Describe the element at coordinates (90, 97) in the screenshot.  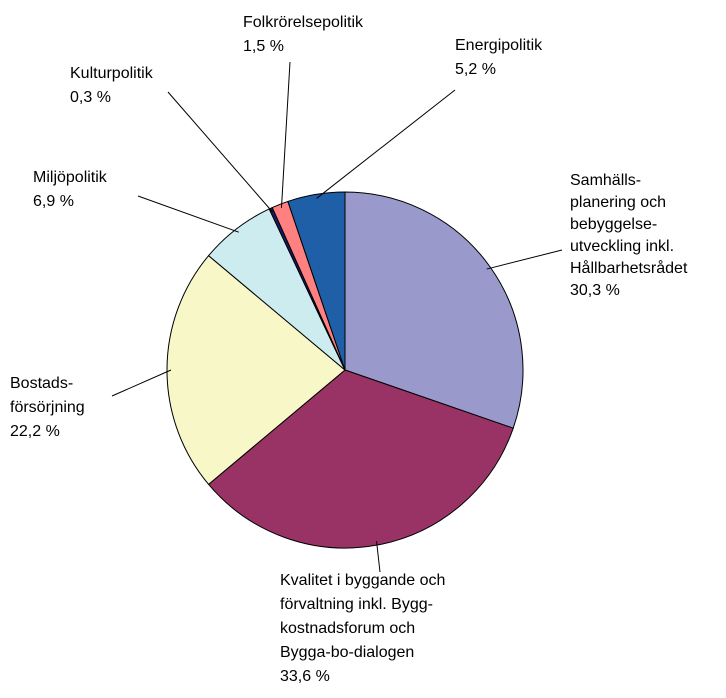
I see `slice-value-label: 0,3 %` at that location.